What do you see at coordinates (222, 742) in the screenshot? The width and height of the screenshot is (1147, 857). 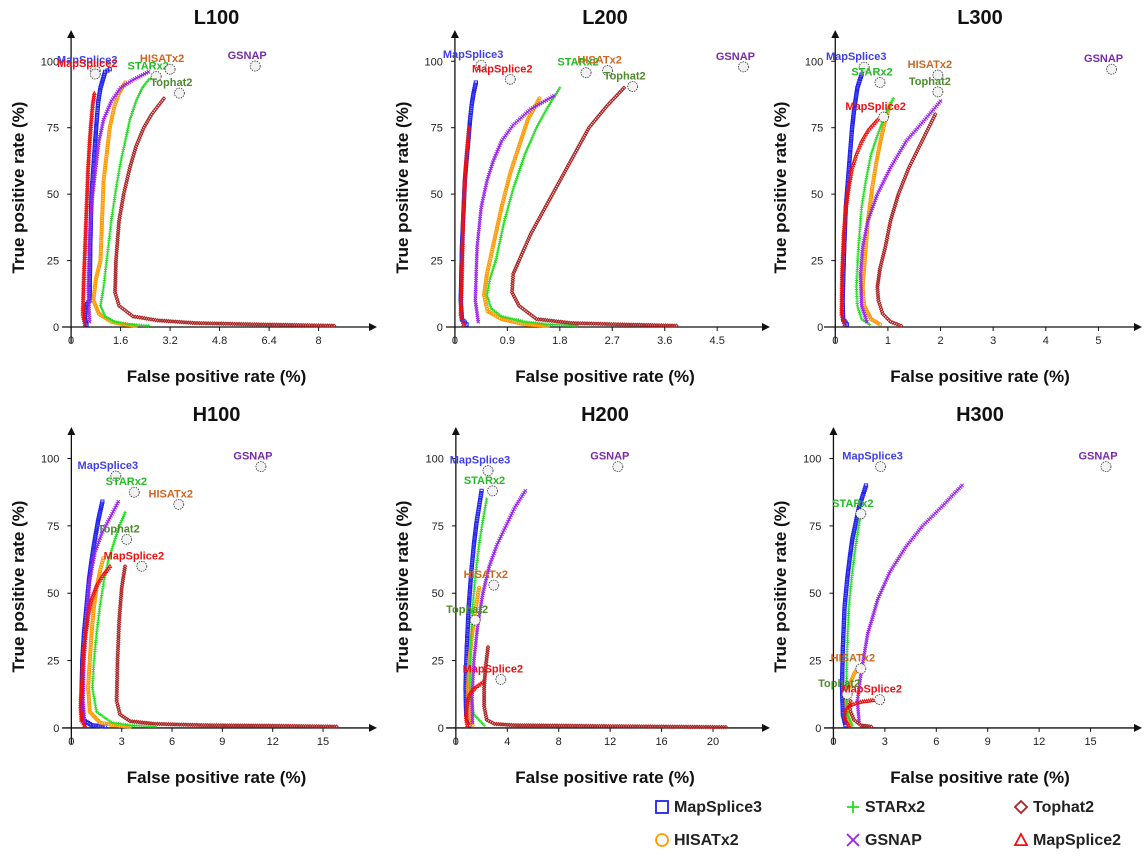 I see `x-tick-label: 9` at bounding box center [222, 742].